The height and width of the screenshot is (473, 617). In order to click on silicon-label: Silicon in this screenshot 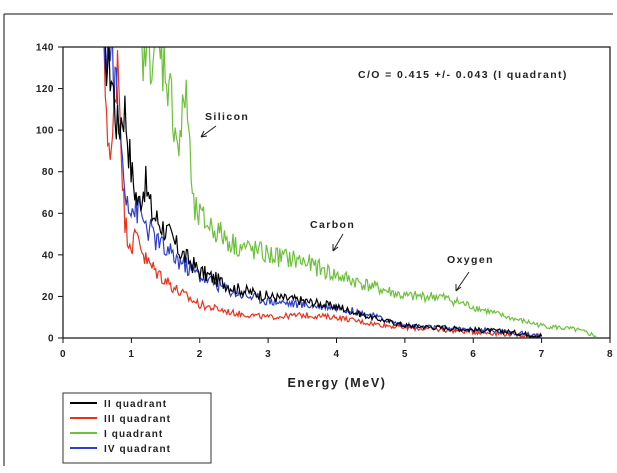, I will do `click(227, 117)`.